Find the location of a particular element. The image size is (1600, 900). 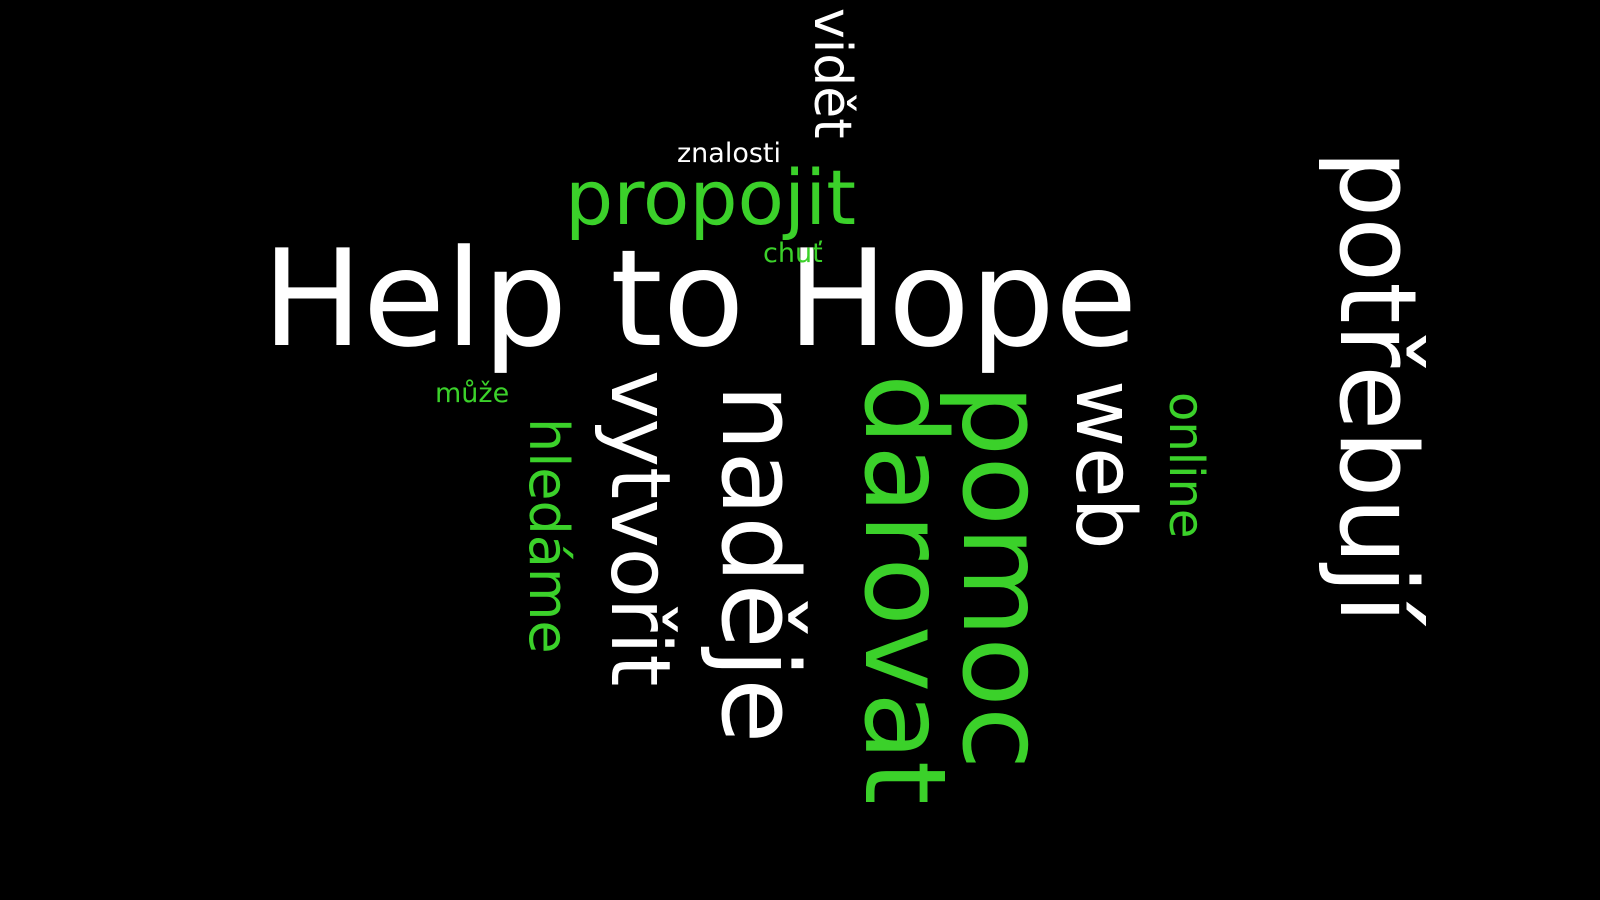

word-nadeje: naděje is located at coordinates (759, 564).